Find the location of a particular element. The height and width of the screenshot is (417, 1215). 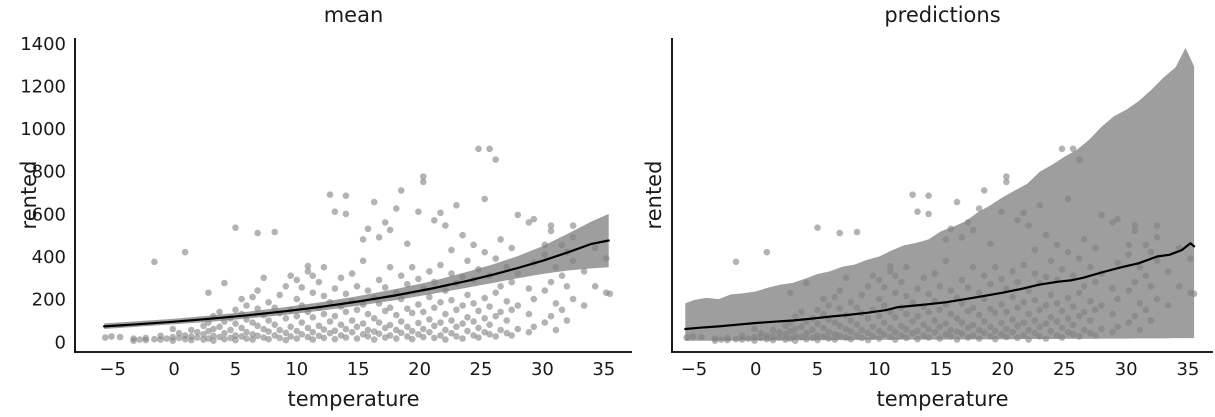

y-tick-label: 800 is located at coordinates (49, 172).